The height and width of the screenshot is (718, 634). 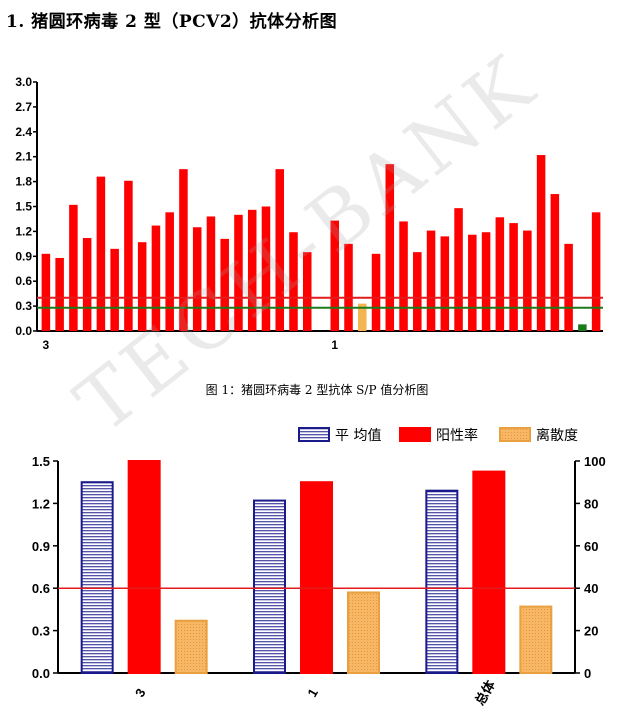 I want to click on y-tick-label: 2.7, so click(x=23, y=107).